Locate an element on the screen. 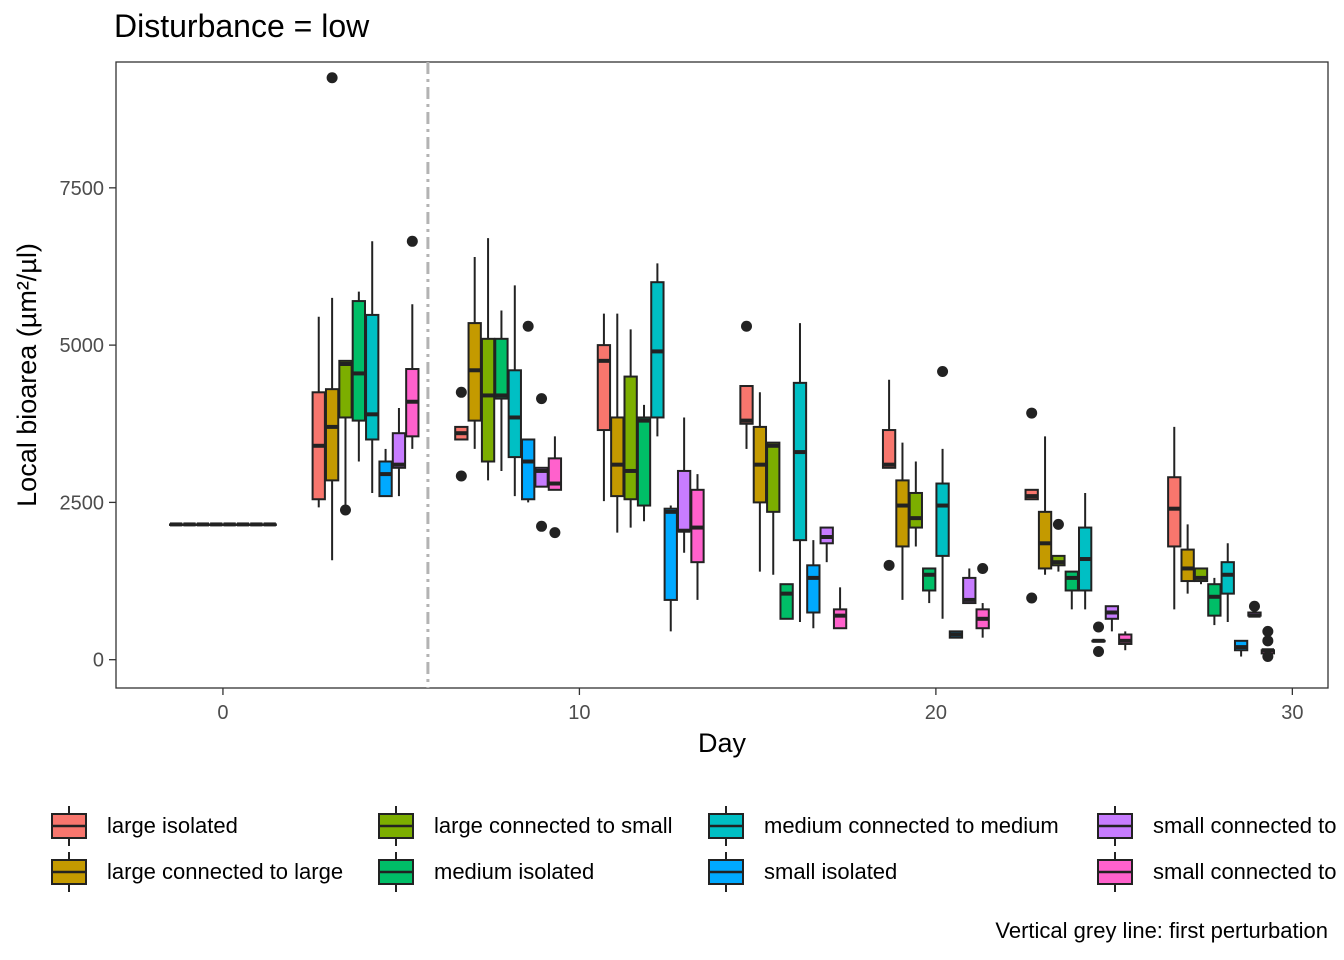 The image size is (1344, 960). legend is located at coordinates (592, 849).